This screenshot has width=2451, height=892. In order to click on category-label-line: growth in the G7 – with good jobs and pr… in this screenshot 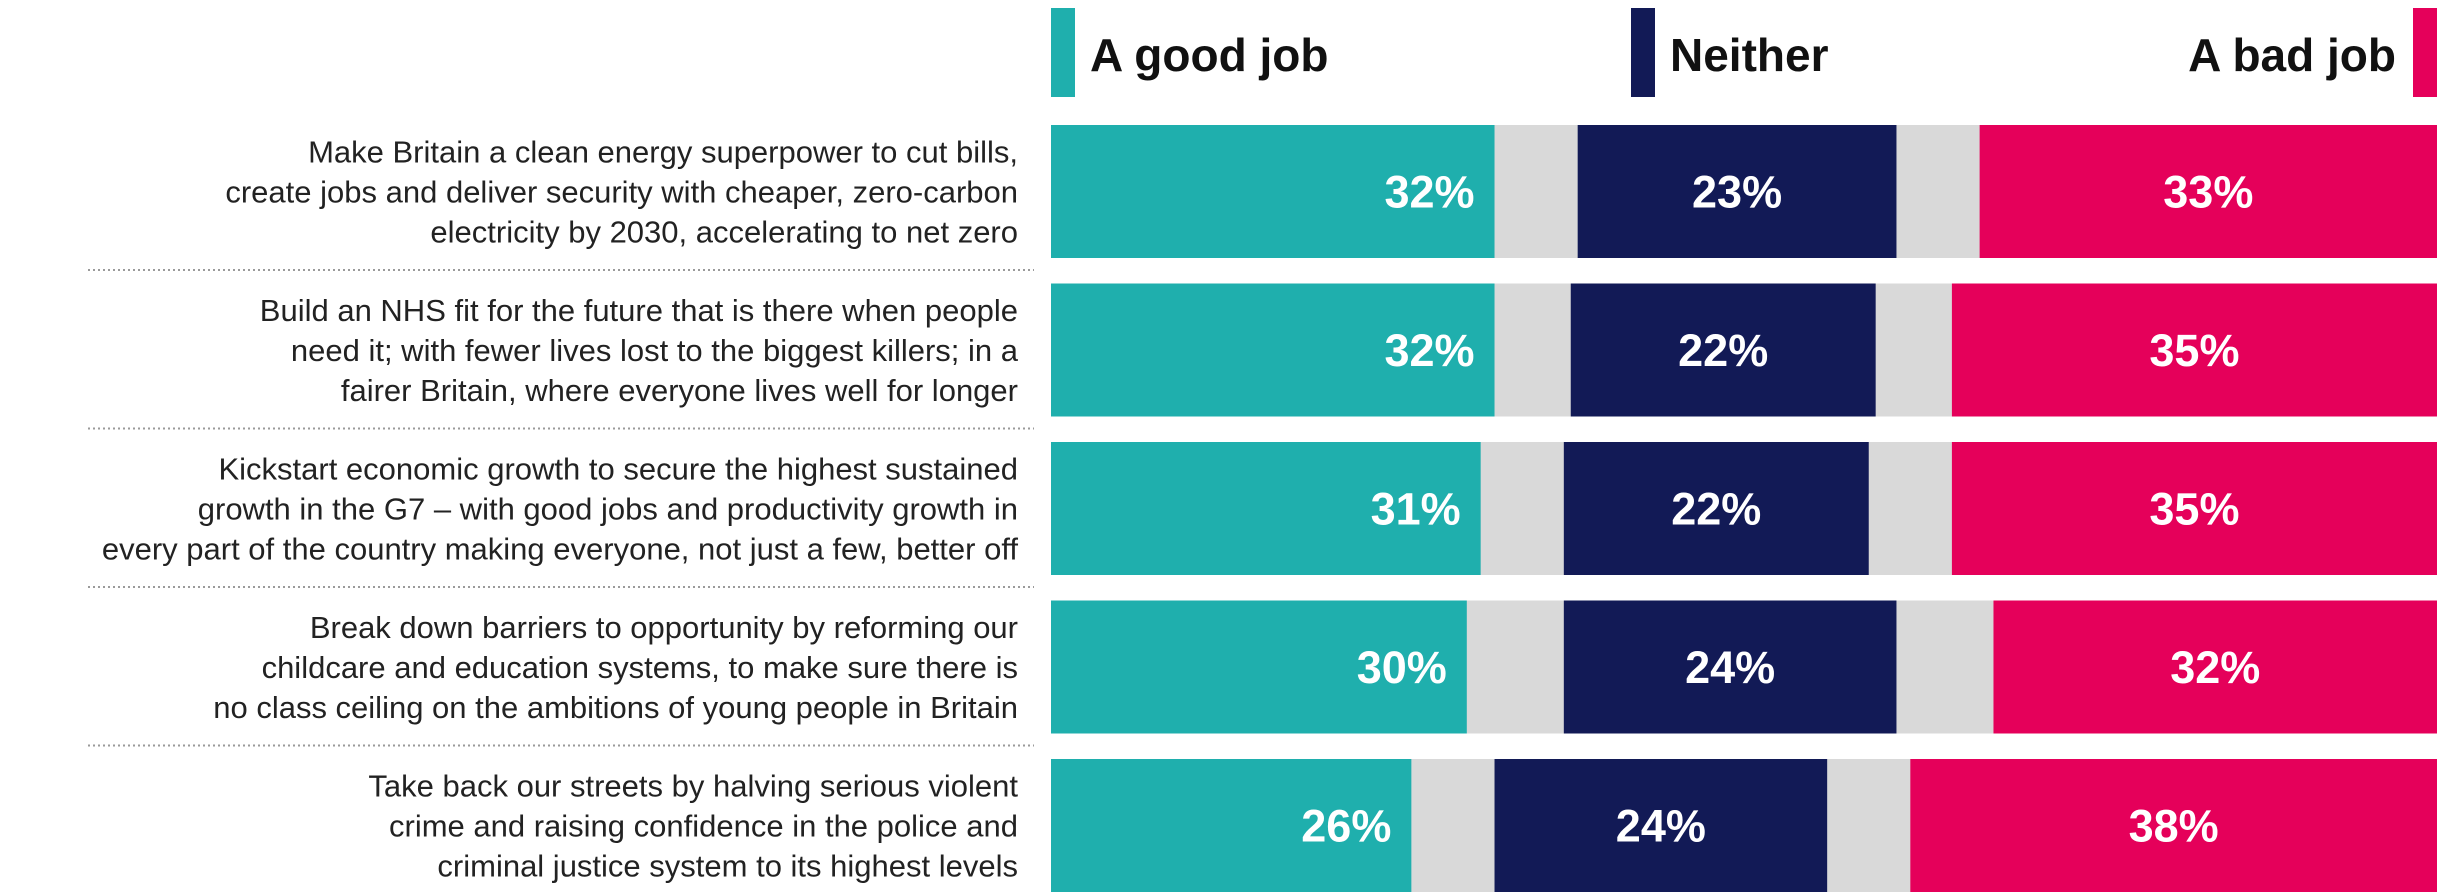, I will do `click(608, 509)`.